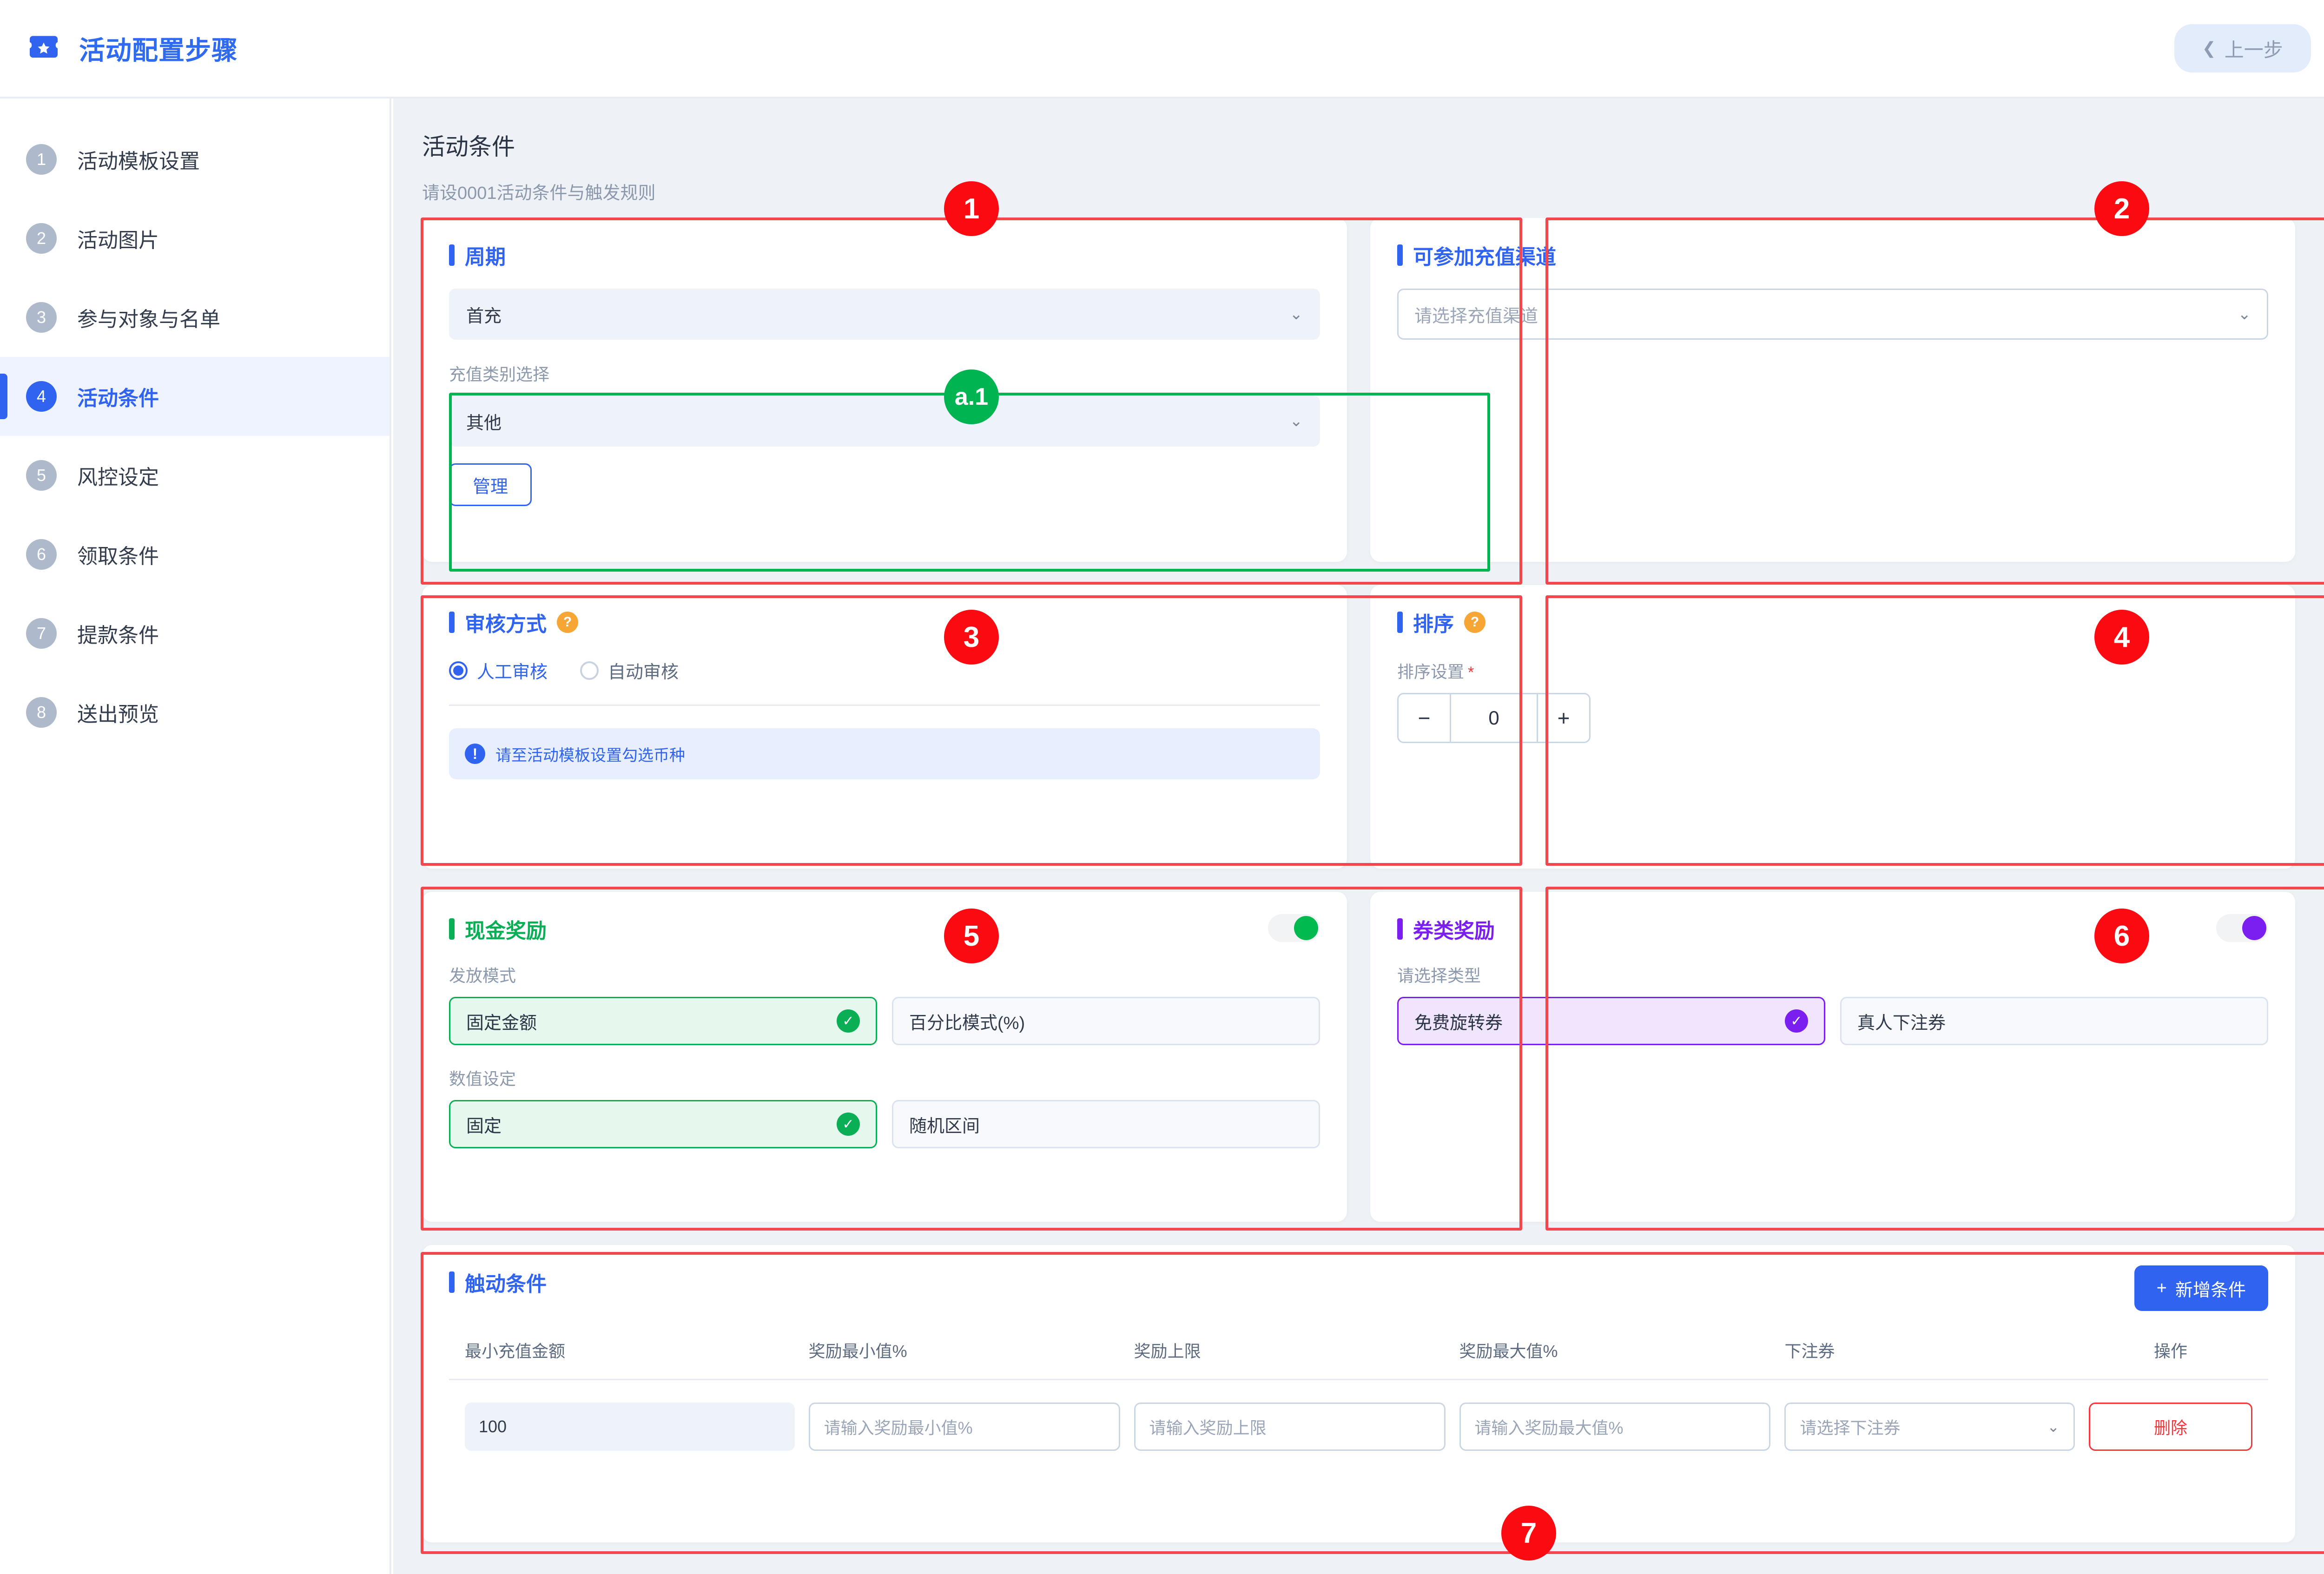 This screenshot has width=2324, height=1574. I want to click on cycle-select: 首充 ⌄, so click(884, 315).